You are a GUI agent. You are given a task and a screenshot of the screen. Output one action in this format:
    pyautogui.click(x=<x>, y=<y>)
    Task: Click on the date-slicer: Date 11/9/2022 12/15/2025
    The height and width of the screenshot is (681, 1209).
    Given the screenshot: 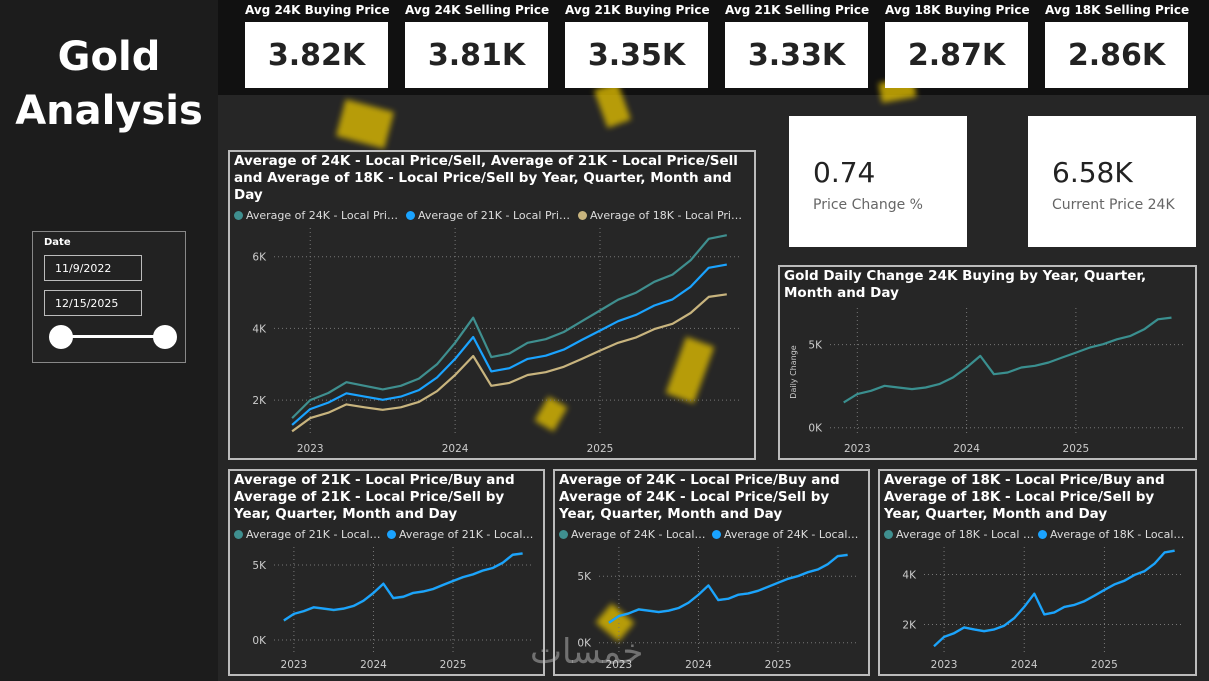 What is the action you would take?
    pyautogui.click(x=109, y=297)
    